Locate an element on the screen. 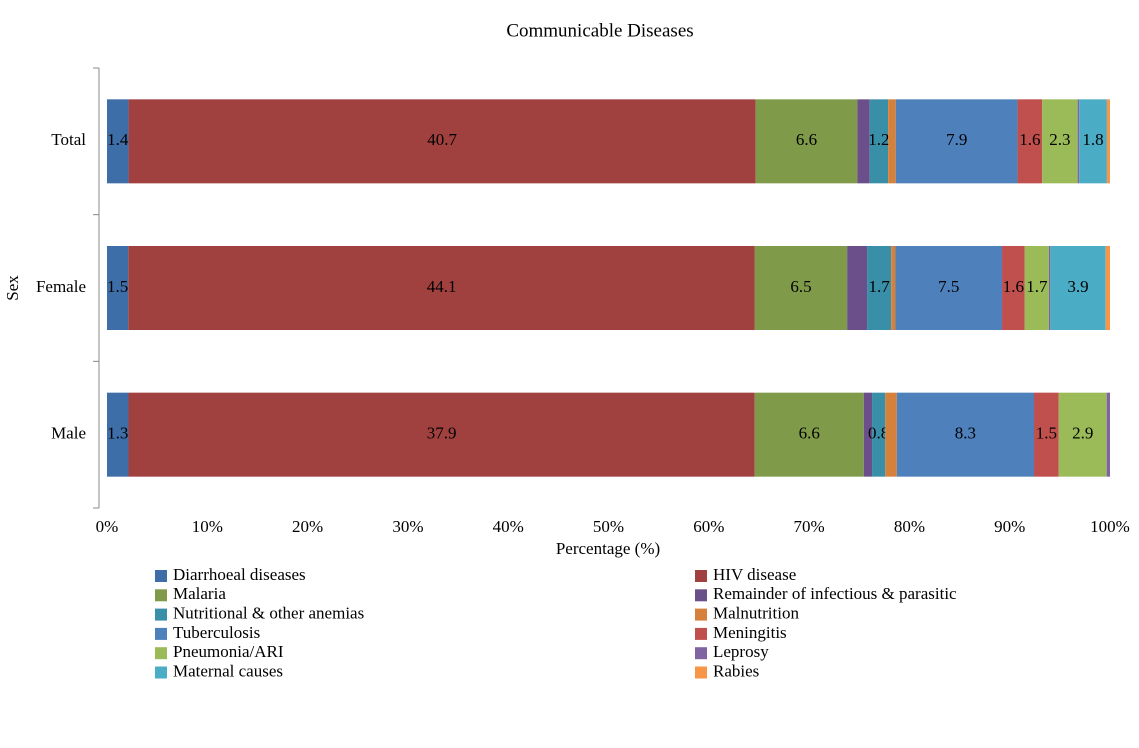  legend-label: Meningitis is located at coordinates (750, 632).